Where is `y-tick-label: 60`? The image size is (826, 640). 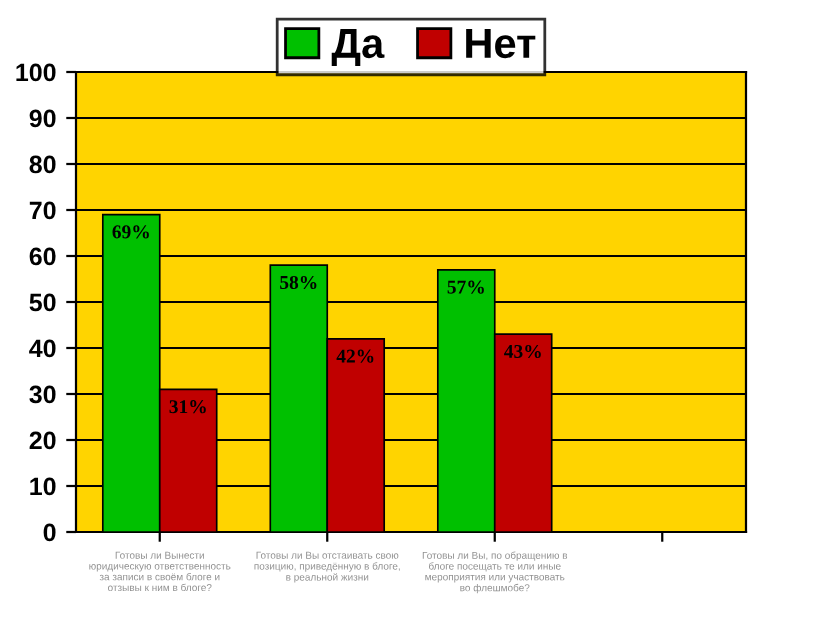 y-tick-label: 60 is located at coordinates (42, 256).